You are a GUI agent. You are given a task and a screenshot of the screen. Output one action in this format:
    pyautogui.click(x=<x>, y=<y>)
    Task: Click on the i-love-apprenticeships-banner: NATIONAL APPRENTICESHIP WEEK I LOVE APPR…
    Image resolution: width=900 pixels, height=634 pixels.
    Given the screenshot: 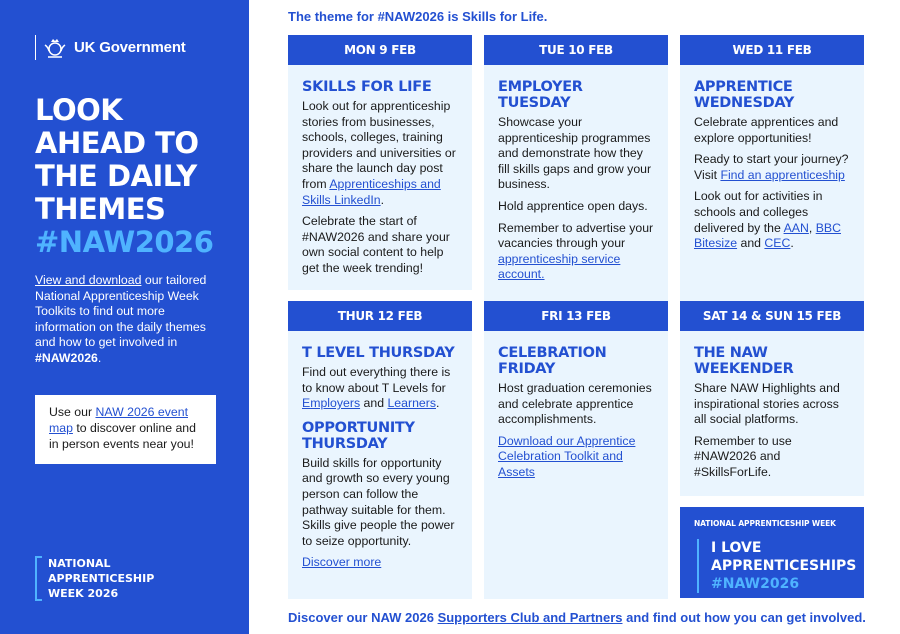 What is the action you would take?
    pyautogui.click(x=772, y=552)
    